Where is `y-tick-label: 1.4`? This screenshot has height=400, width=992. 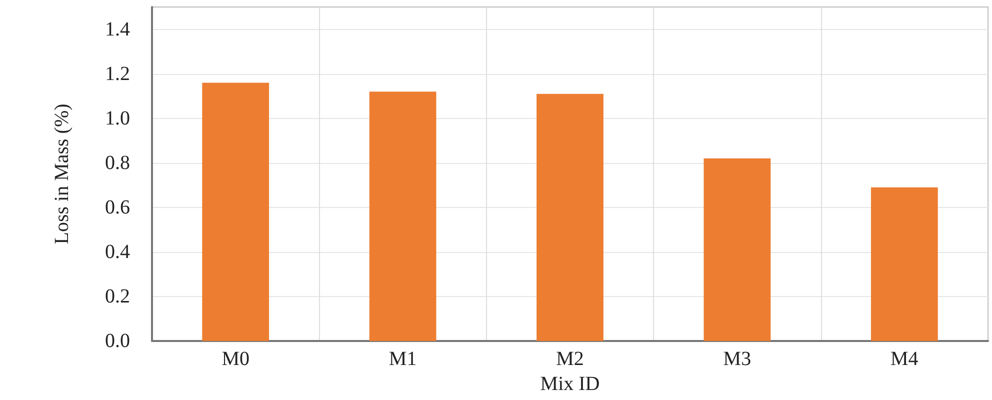 y-tick-label: 1.4 is located at coordinates (117, 29).